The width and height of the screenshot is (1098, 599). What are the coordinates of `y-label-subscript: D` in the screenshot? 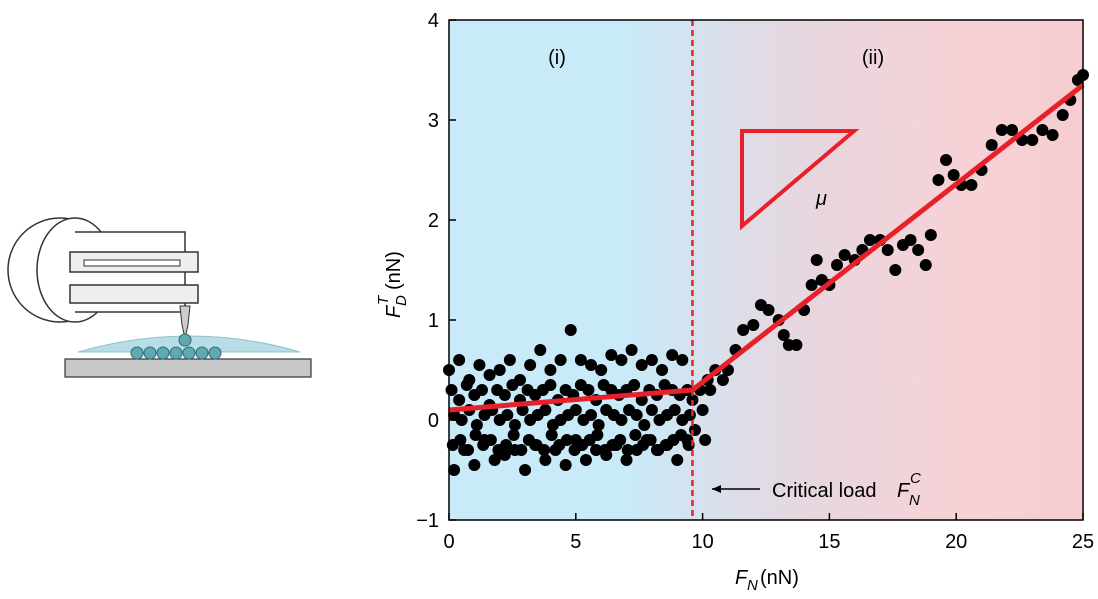 It's located at (401, 300).